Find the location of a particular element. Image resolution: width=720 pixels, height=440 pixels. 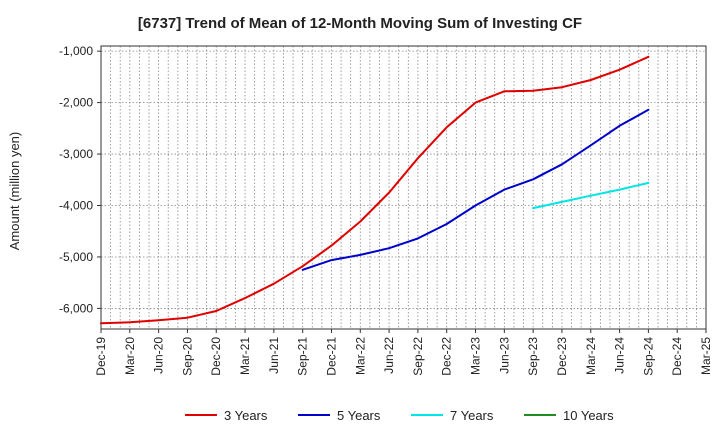

x-tick-label: Dec-22 is located at coordinates (447, 356).